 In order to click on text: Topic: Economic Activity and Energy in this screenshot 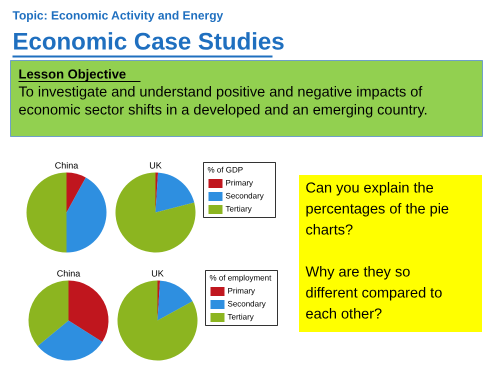, I will do `click(118, 15)`.